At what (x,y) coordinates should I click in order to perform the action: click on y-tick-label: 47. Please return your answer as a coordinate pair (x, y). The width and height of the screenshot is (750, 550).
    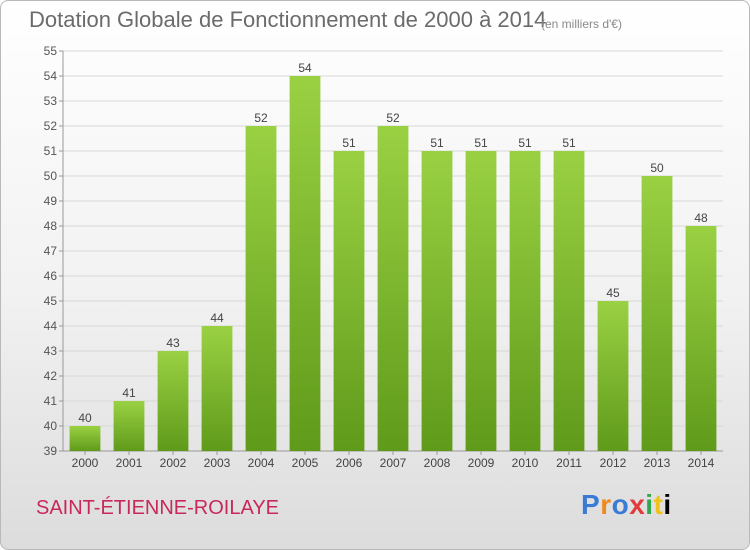
    Looking at the image, I should click on (51, 251).